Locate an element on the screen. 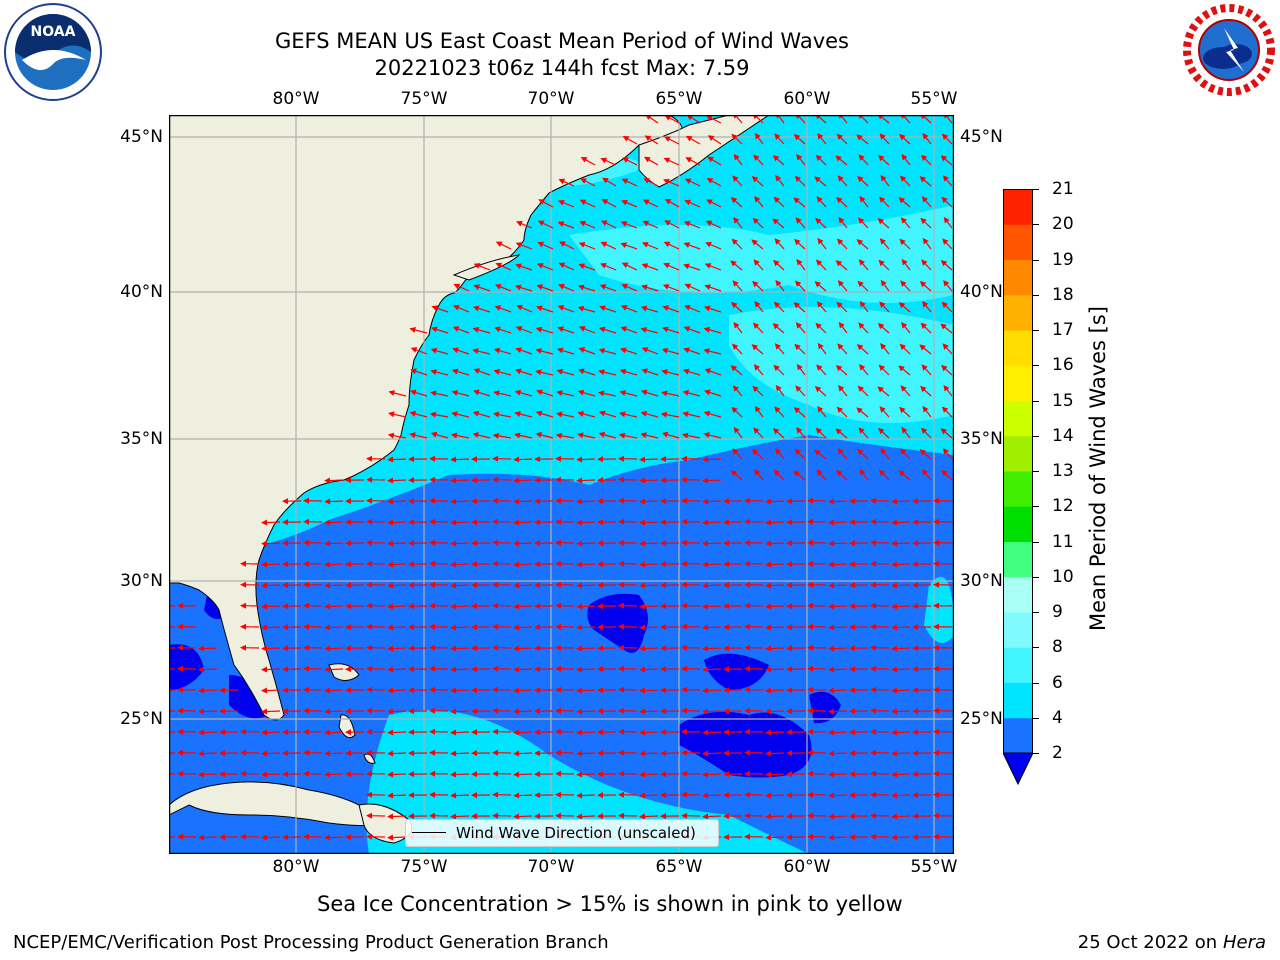 This screenshot has width=1280, height=960. colorbar-tick-label: 18 is located at coordinates (1063, 294).